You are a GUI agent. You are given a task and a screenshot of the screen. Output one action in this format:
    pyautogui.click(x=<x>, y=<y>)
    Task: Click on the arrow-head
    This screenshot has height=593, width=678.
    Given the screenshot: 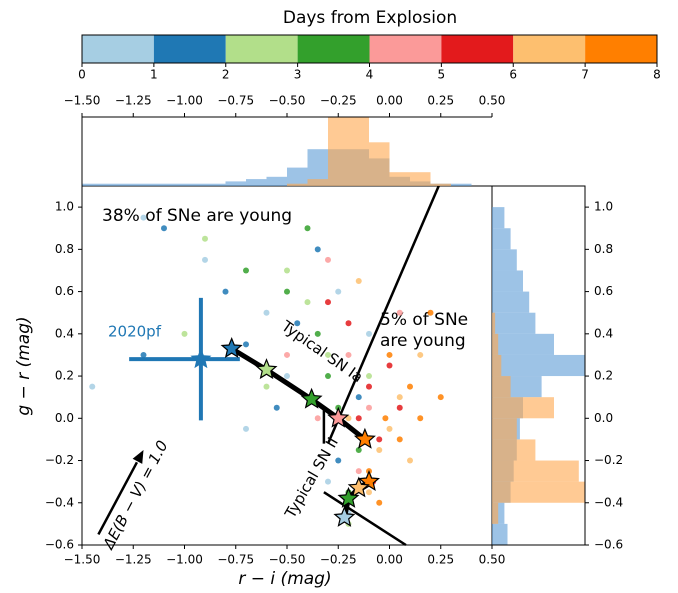 What is the action you would take?
    pyautogui.click(x=138, y=456)
    